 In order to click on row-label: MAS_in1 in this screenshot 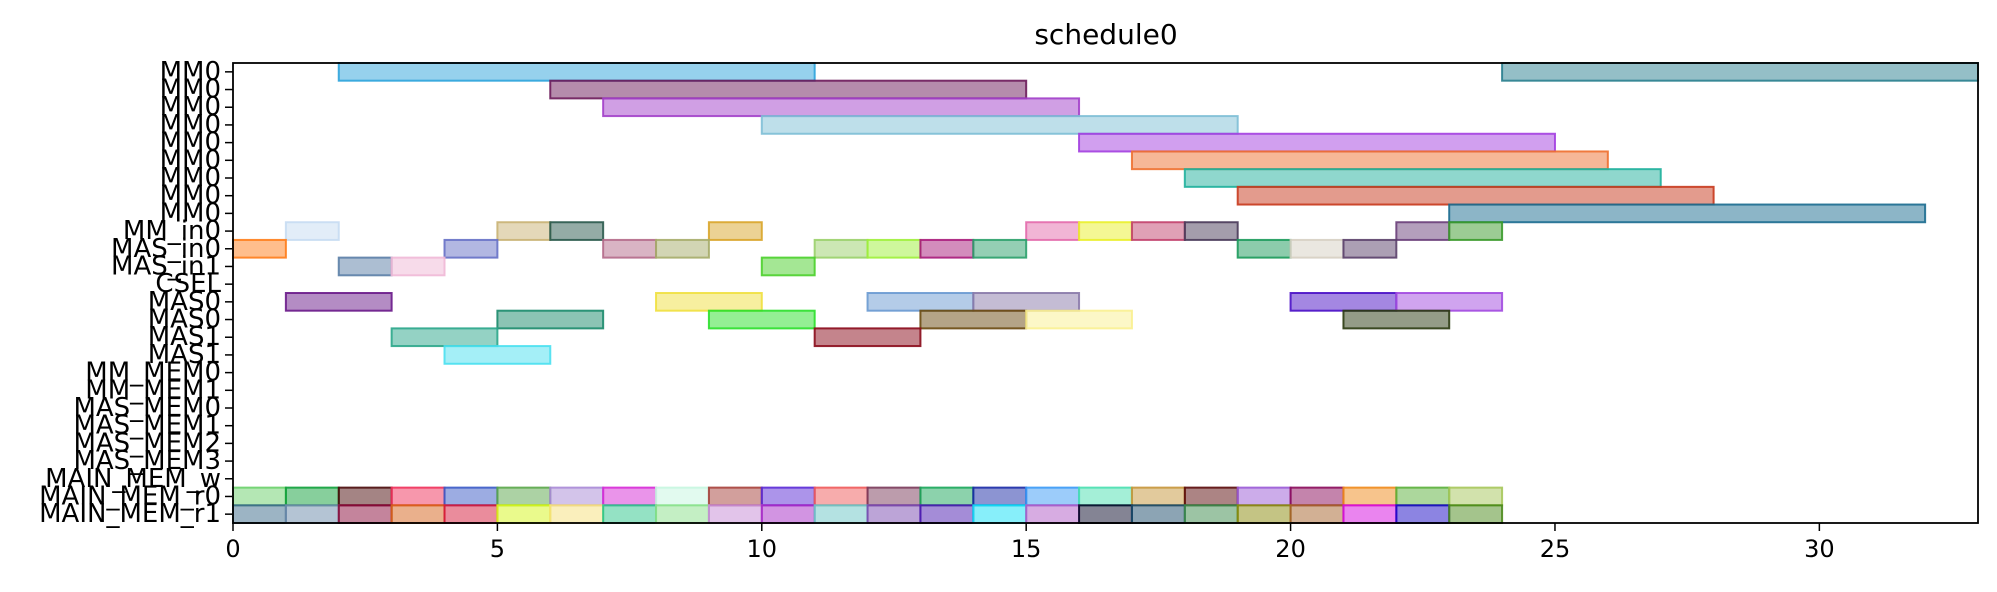, I will do `click(166, 266)`.